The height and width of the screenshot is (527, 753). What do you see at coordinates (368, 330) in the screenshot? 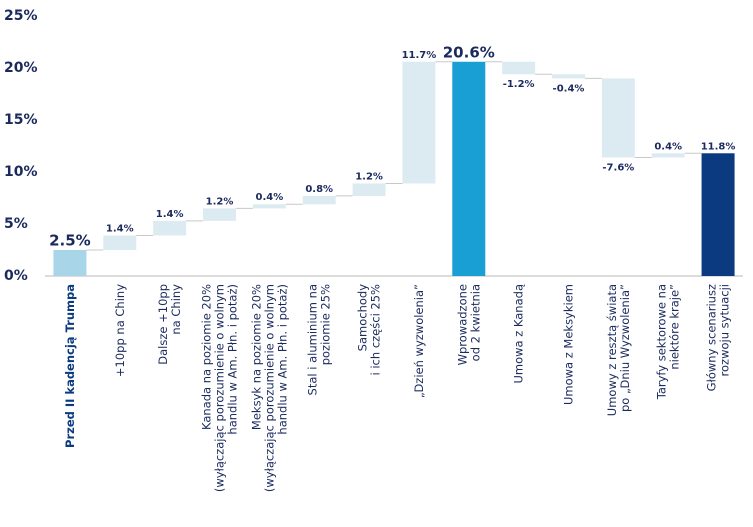
I see `x-tick-label: Samochodyi ich części 25%` at bounding box center [368, 330].